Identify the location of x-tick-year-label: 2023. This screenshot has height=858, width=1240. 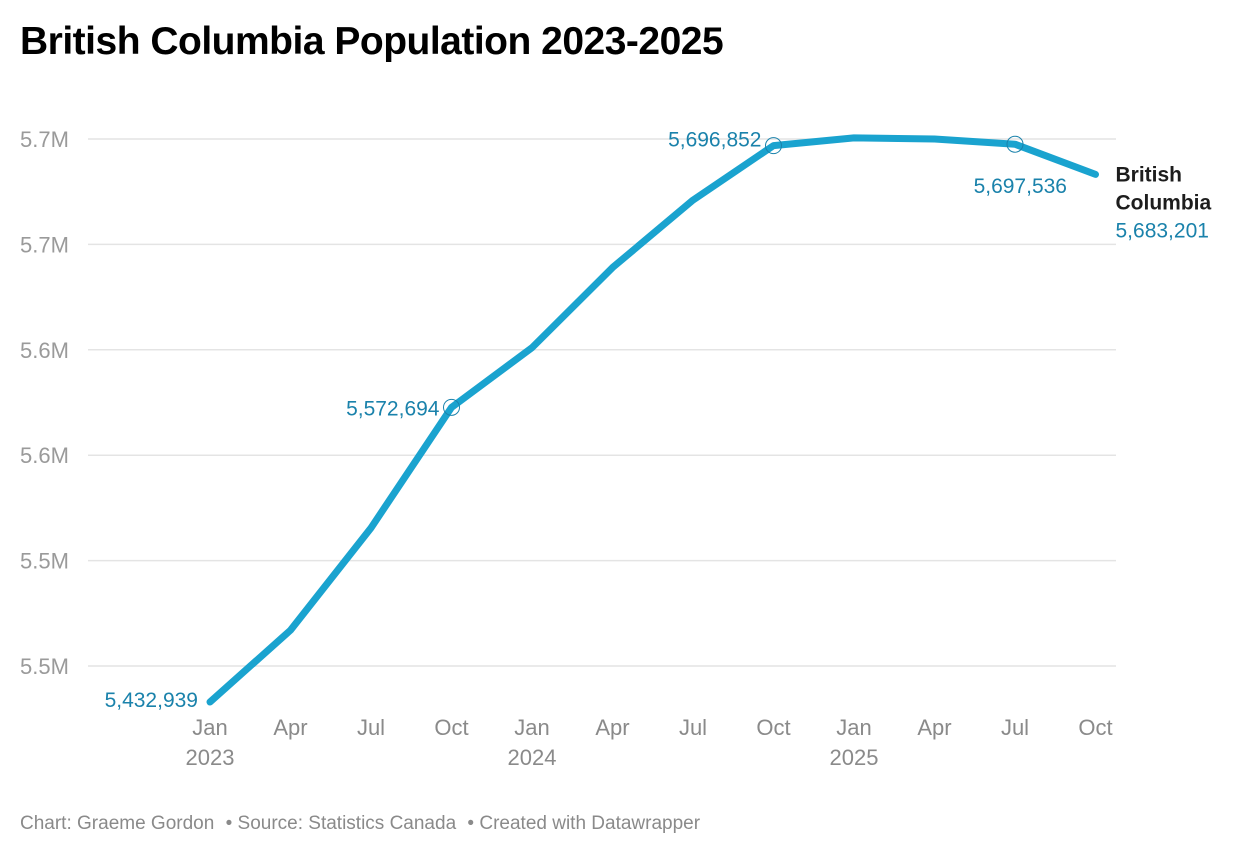
(210, 757).